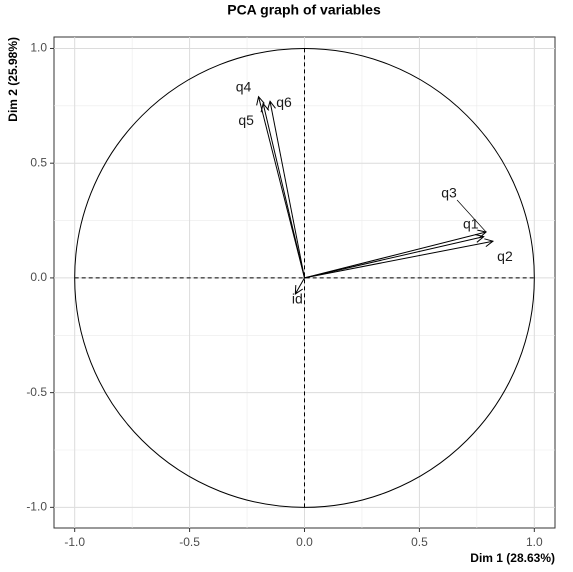 The height and width of the screenshot is (572, 573). What do you see at coordinates (297, 299) in the screenshot?
I see `variable-label: id` at bounding box center [297, 299].